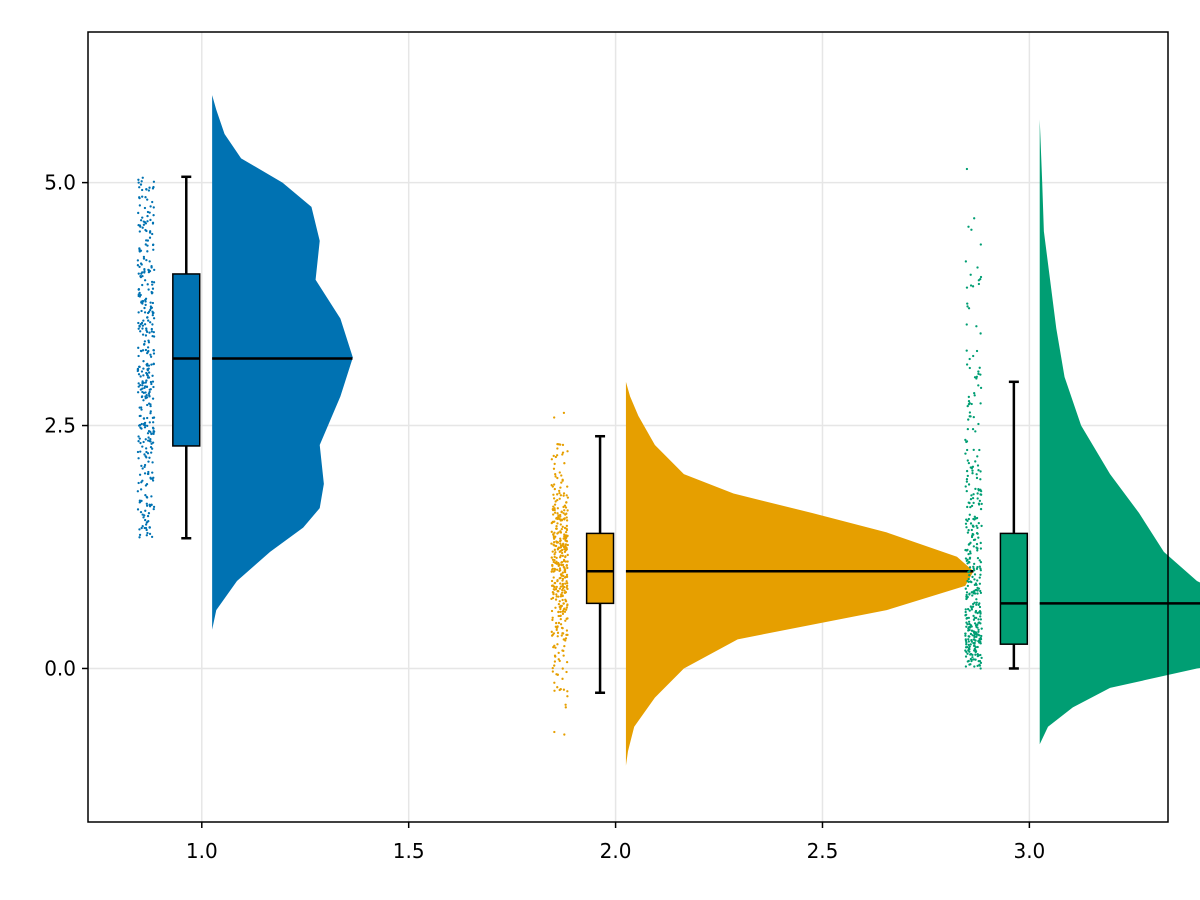 Image resolution: width=1200 pixels, height=900 pixels. What do you see at coordinates (616, 851) in the screenshot?
I see `x-tick-label: 2.0` at bounding box center [616, 851].